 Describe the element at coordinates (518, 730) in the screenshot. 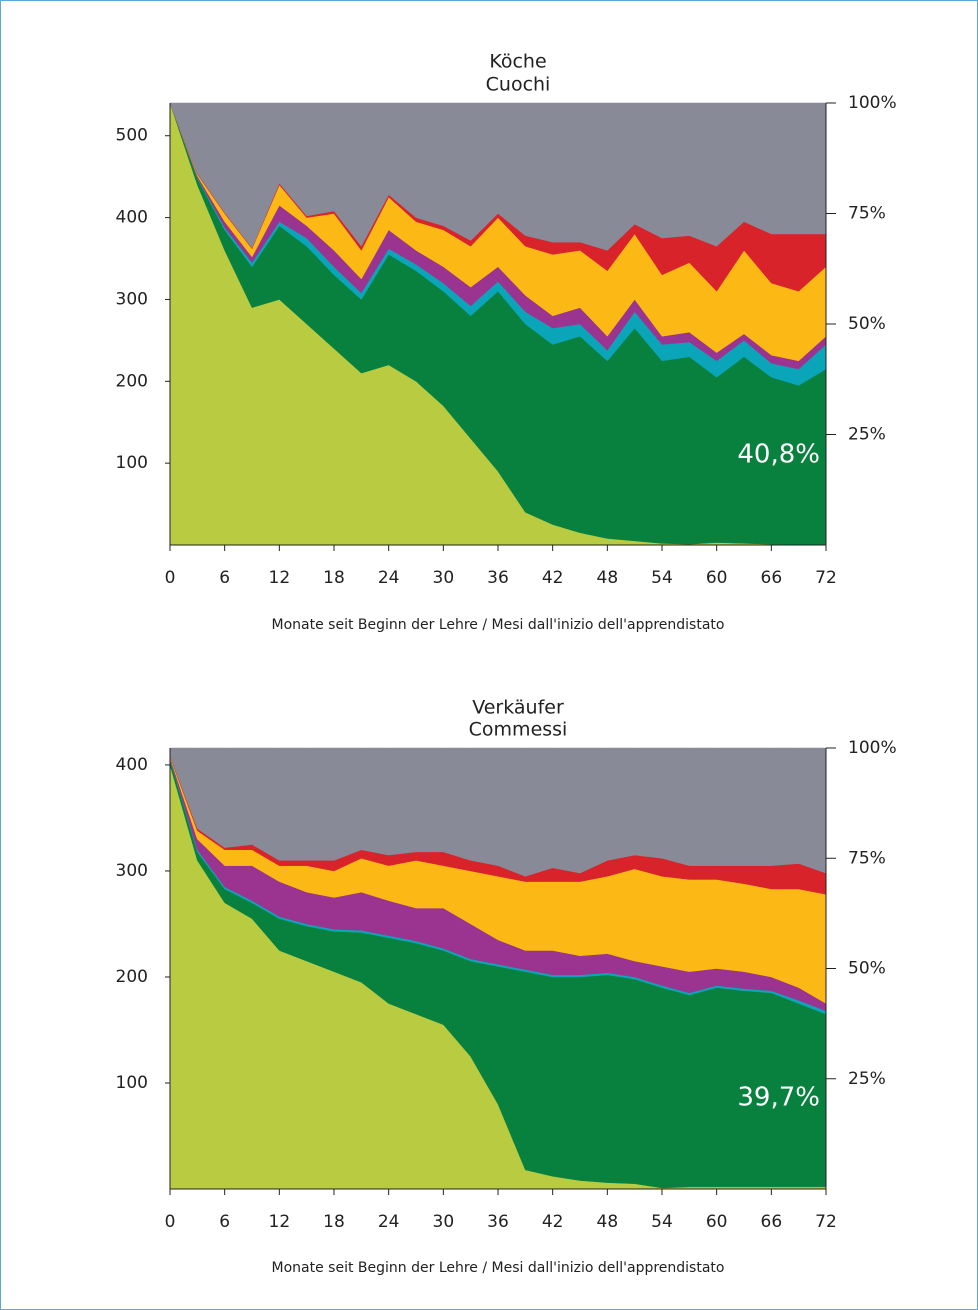

I see `chart-subtitle: Commessi` at that location.